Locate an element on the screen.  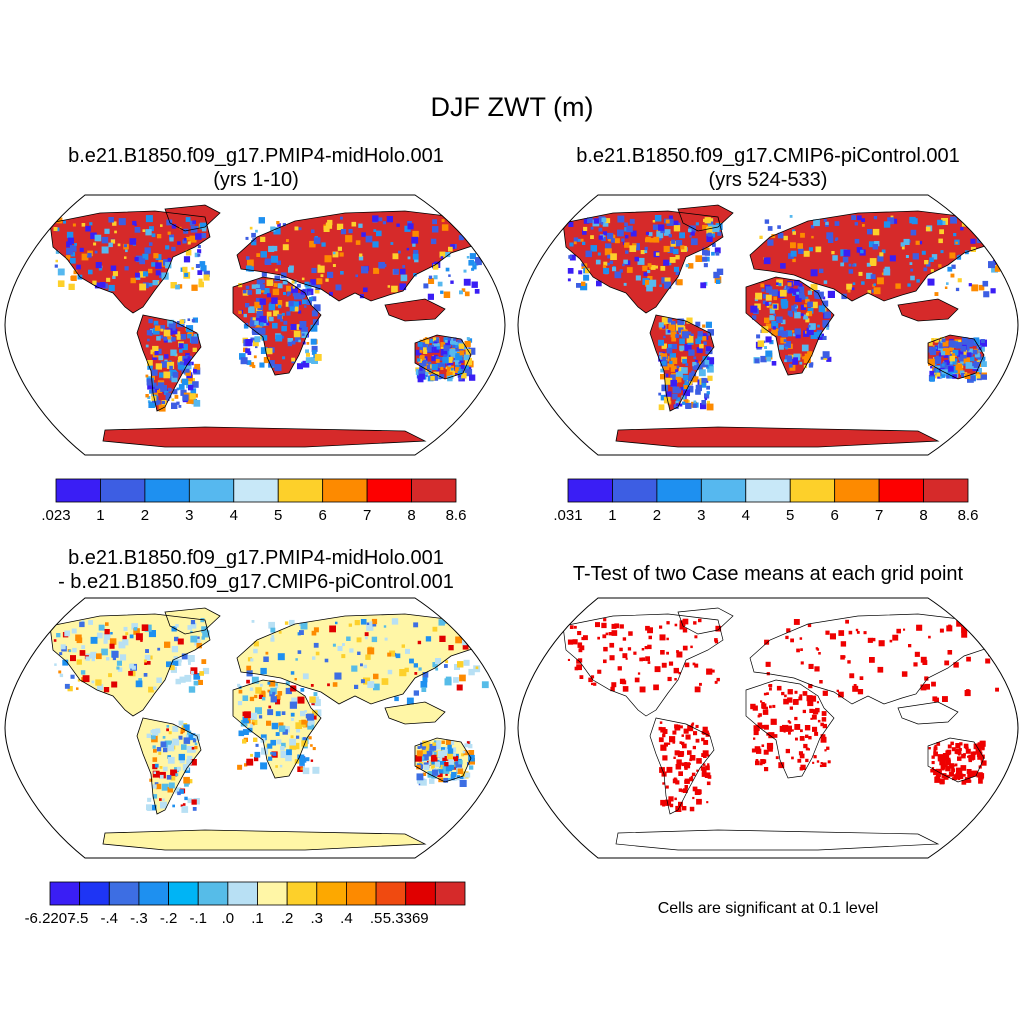
panel1-map is located at coordinates (255, 325).